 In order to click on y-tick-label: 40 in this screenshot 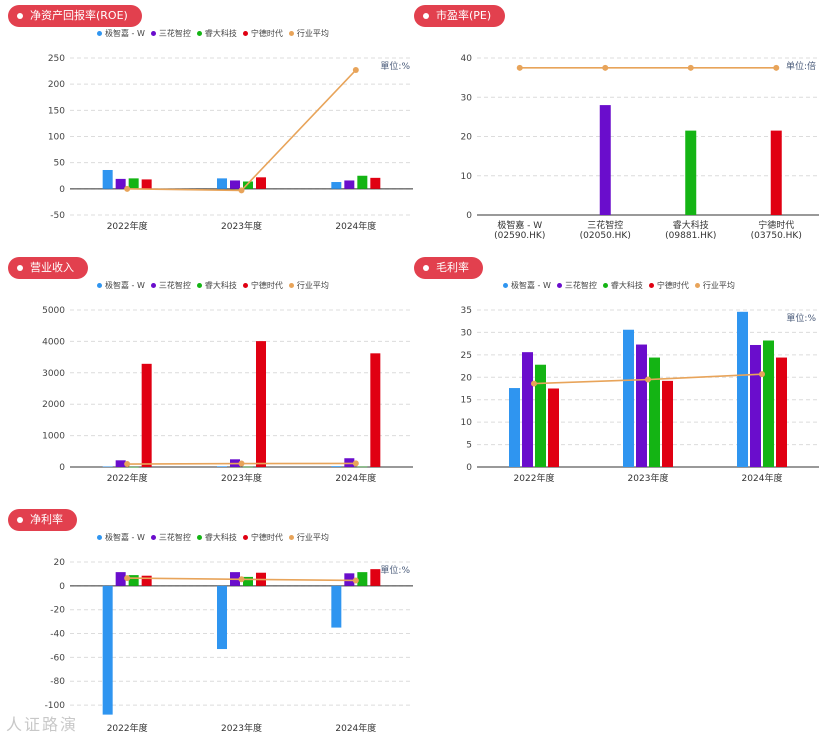, I will do `click(467, 59)`.